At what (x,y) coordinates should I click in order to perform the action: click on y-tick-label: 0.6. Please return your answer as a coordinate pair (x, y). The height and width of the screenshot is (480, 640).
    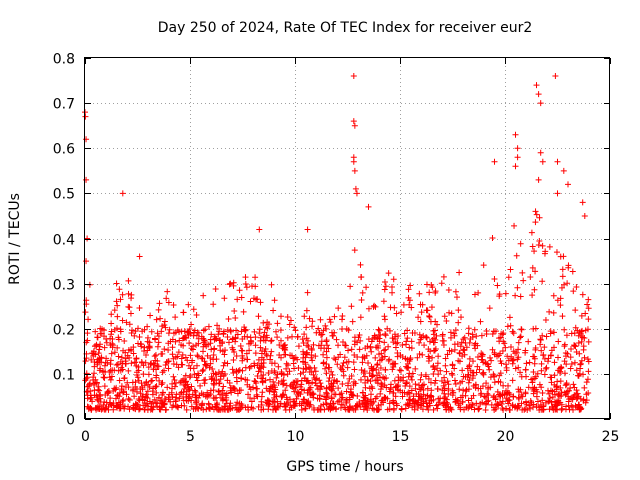
    Looking at the image, I should click on (64, 150).